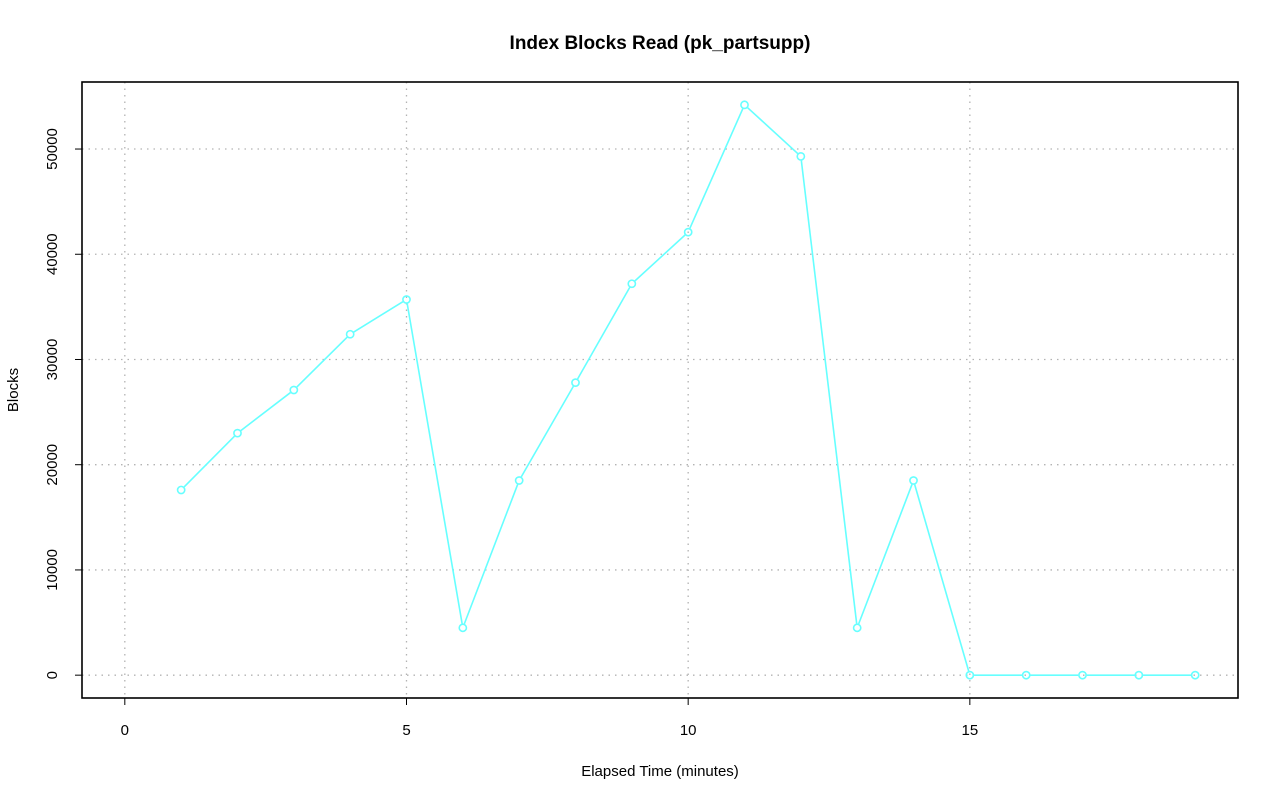 The image size is (1280, 801). Describe the element at coordinates (13, 390) in the screenshot. I see `y-axis-label: Blocks` at that location.